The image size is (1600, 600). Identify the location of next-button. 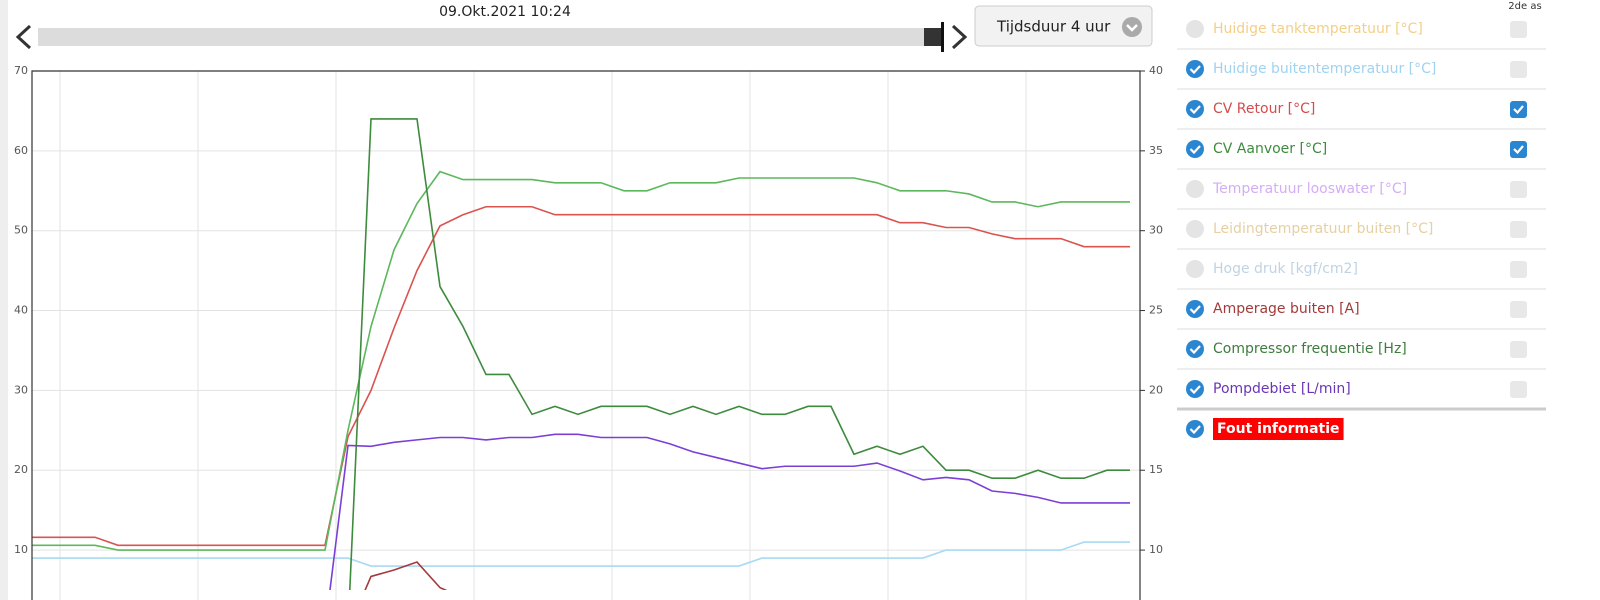
(959, 37).